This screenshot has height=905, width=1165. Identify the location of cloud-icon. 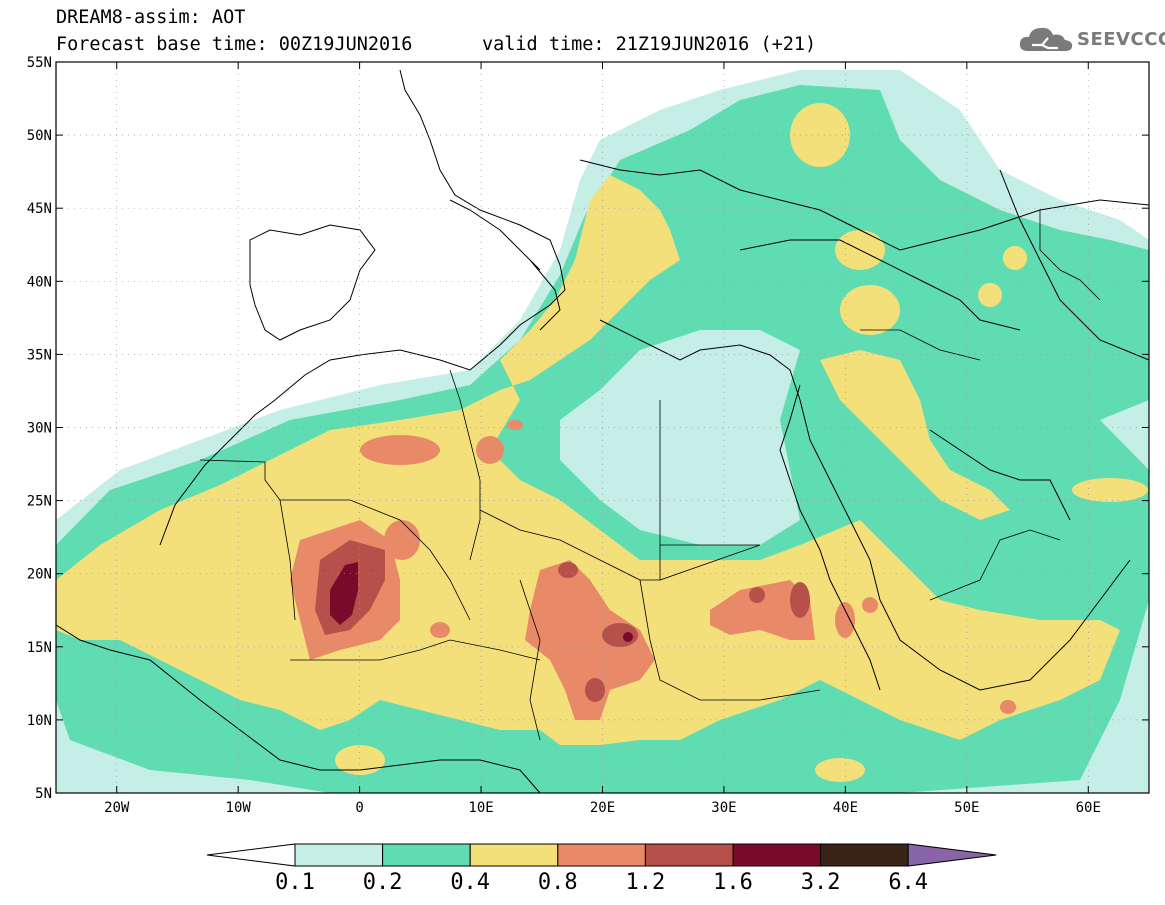
(1046, 39).